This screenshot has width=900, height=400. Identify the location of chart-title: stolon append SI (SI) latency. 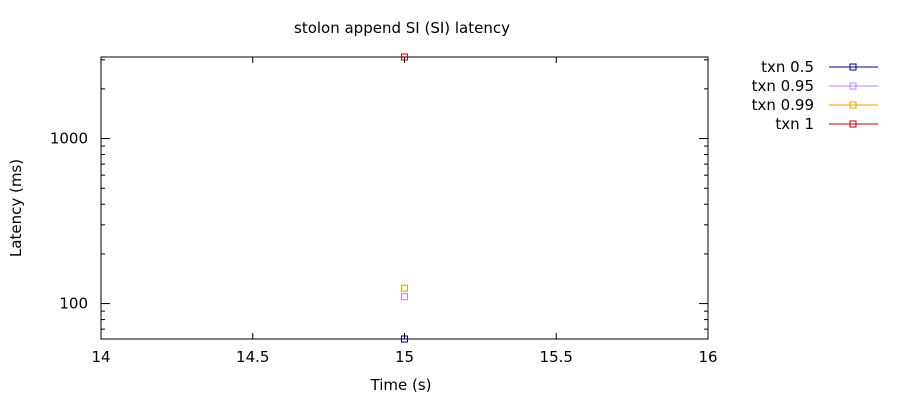
(402, 28).